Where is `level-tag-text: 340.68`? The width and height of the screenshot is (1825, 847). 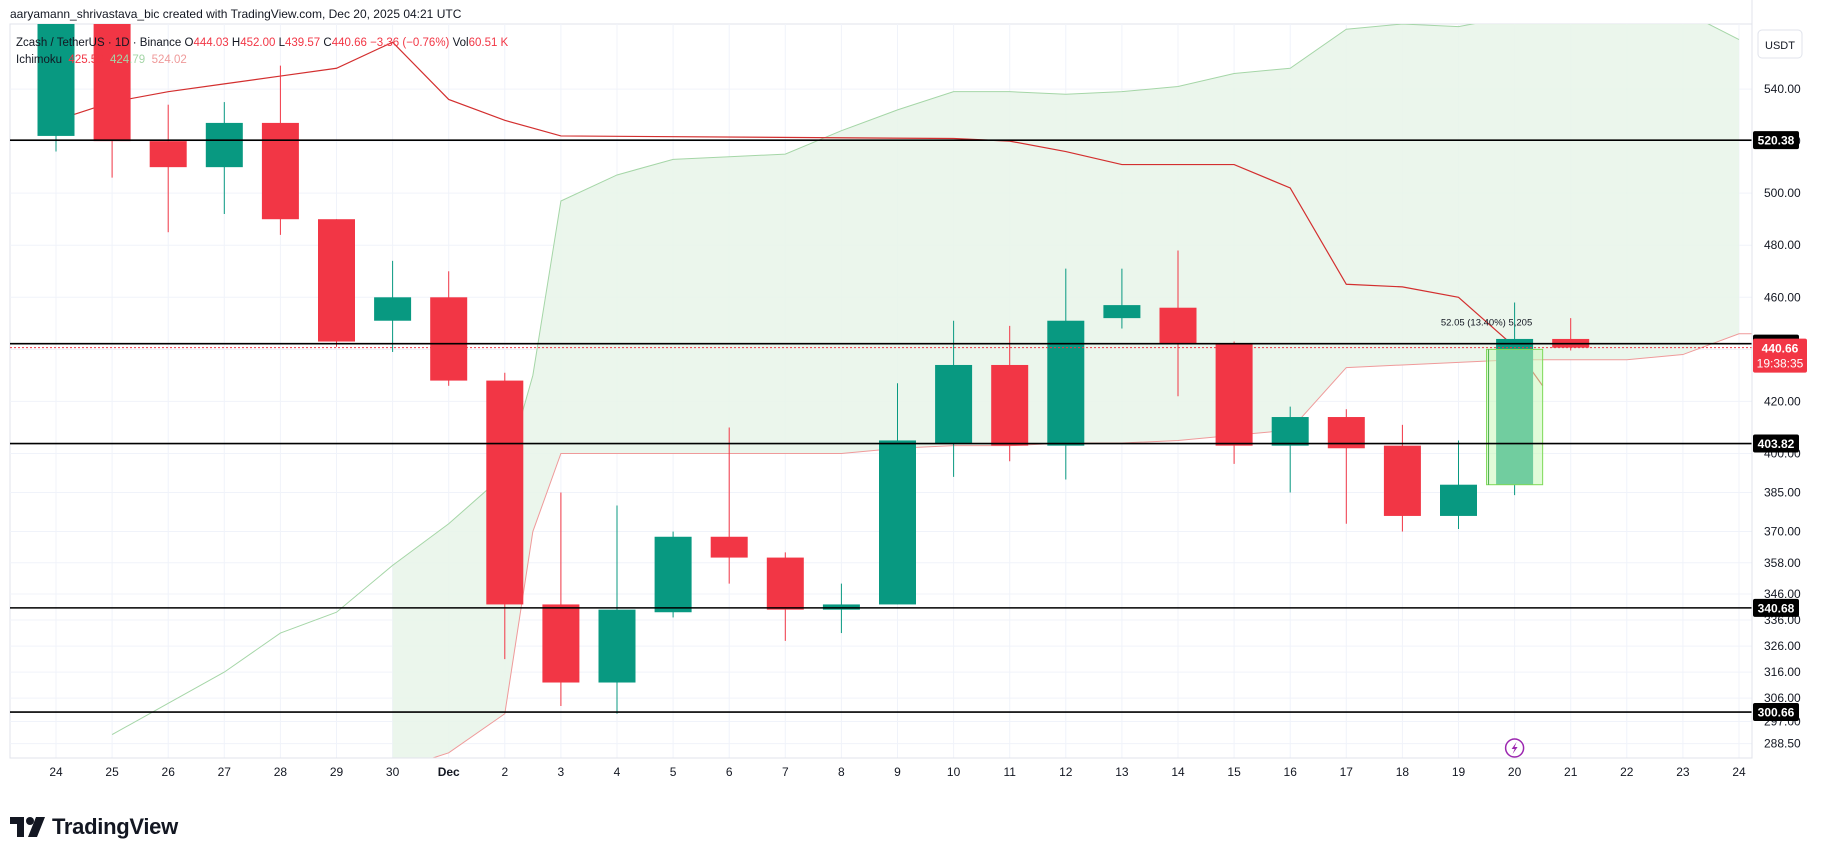
level-tag-text: 340.68 is located at coordinates (1776, 608).